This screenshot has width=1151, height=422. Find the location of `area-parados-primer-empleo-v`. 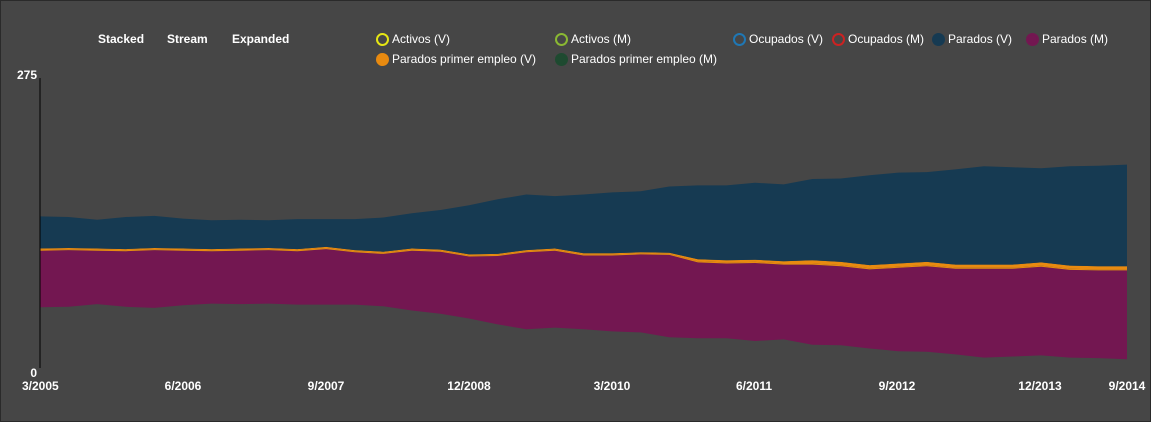

area-parados-primer-empleo-v is located at coordinates (583, 259).